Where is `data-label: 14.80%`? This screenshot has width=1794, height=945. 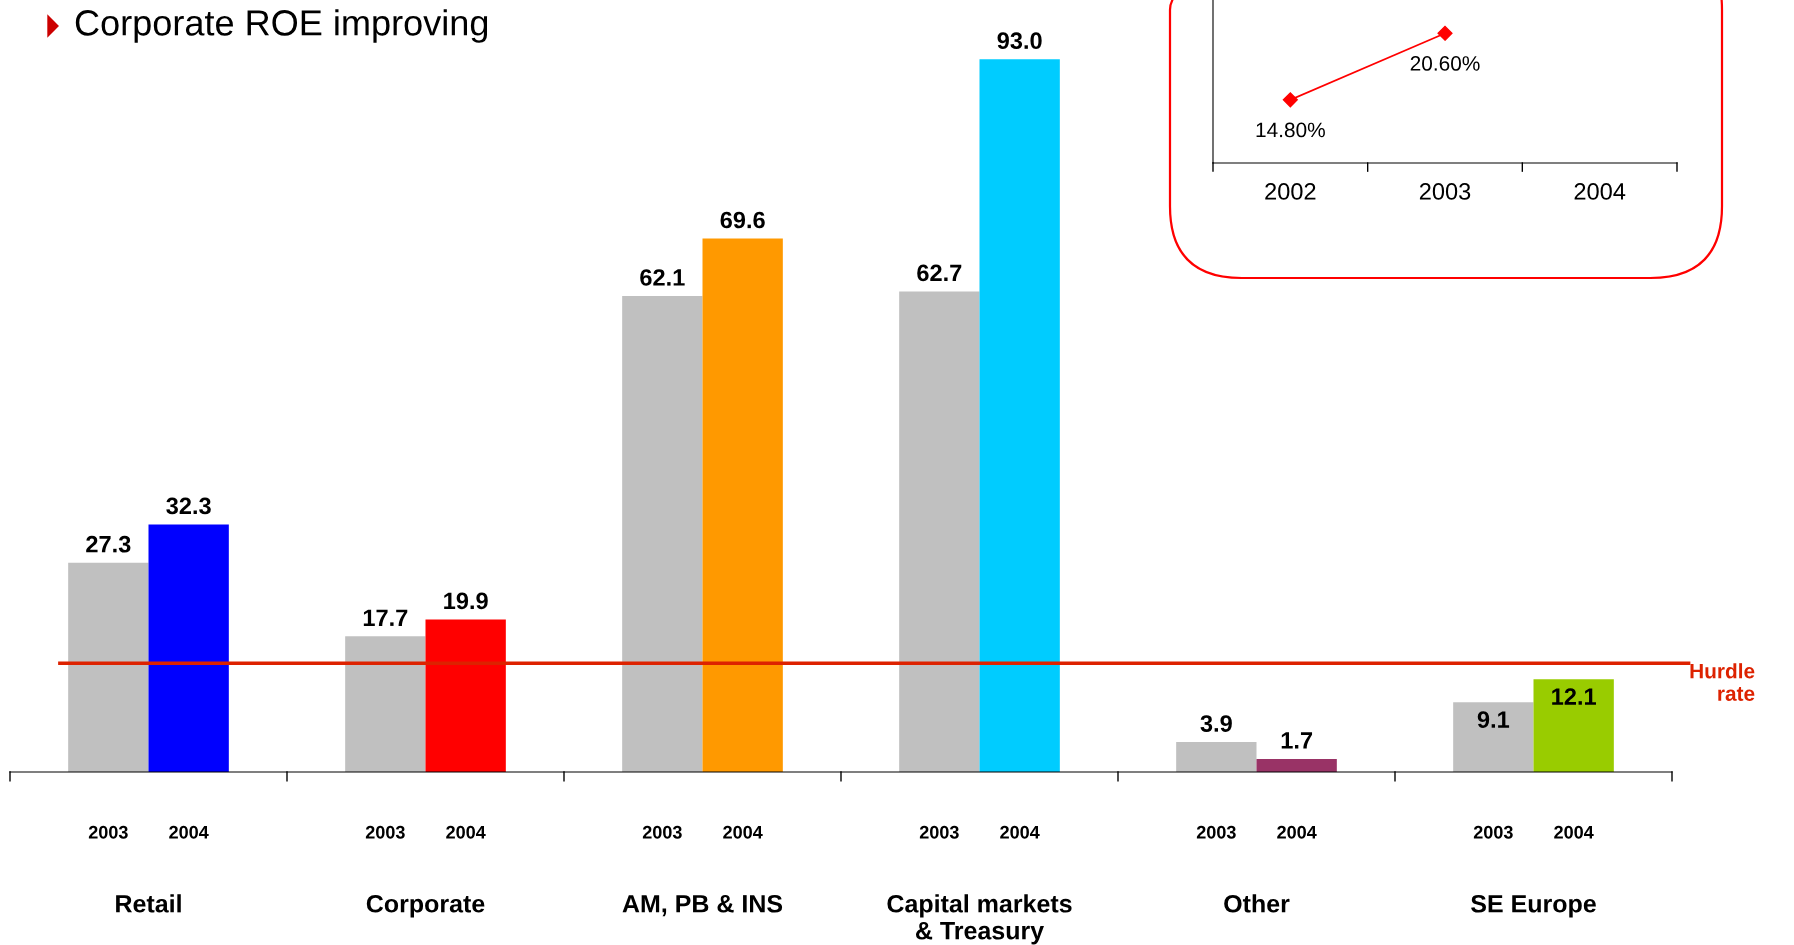
data-label: 14.80% is located at coordinates (1290, 130).